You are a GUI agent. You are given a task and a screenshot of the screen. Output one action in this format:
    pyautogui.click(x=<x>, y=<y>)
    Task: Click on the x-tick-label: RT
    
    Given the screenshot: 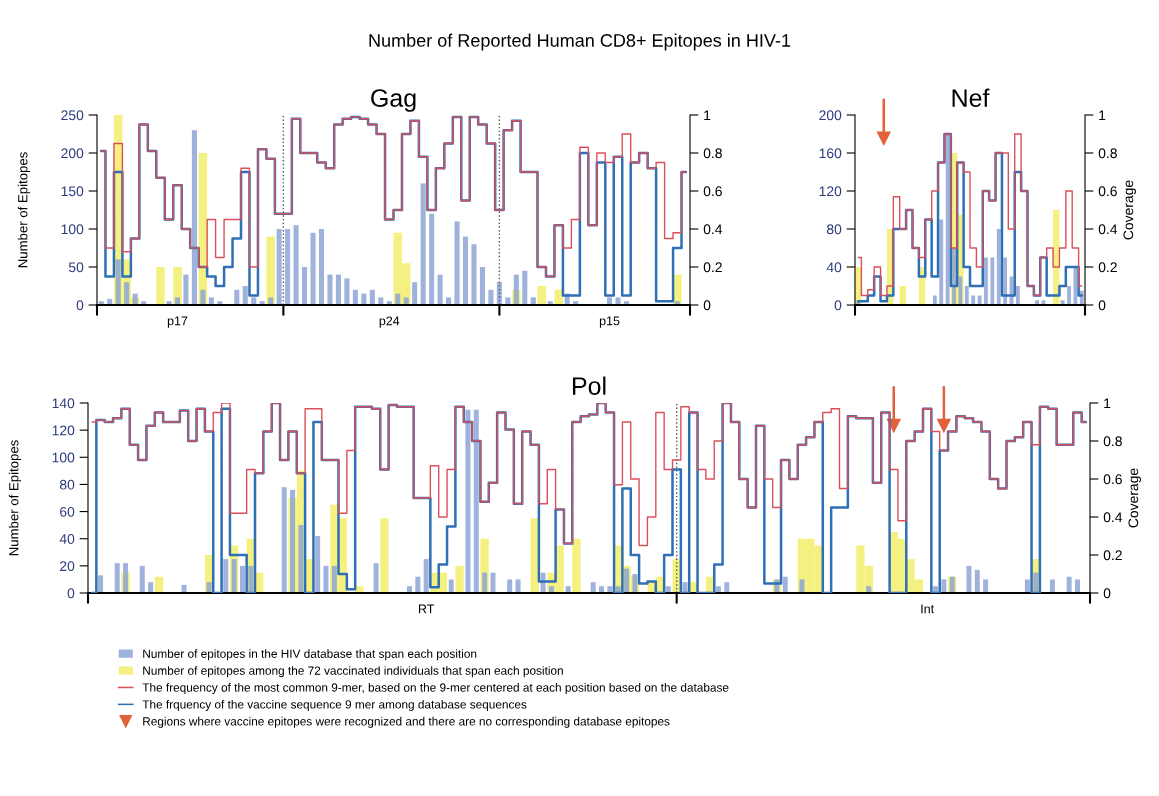 What is the action you would take?
    pyautogui.click(x=426, y=609)
    